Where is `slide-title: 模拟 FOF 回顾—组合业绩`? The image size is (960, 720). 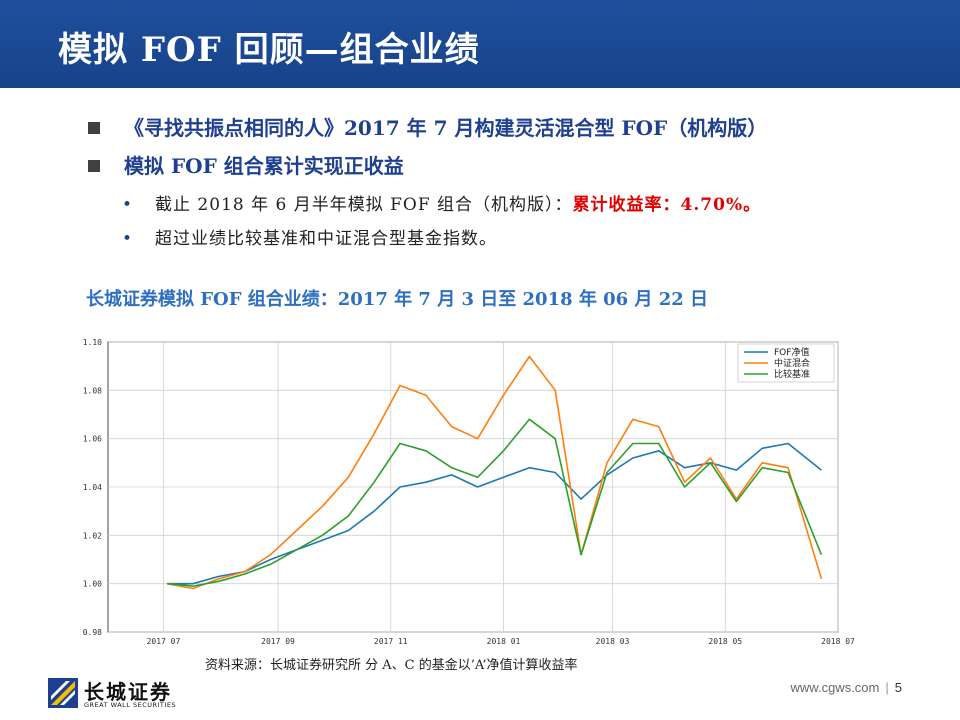 slide-title: 模拟 FOF 回顾—组合业绩 is located at coordinates (269, 50).